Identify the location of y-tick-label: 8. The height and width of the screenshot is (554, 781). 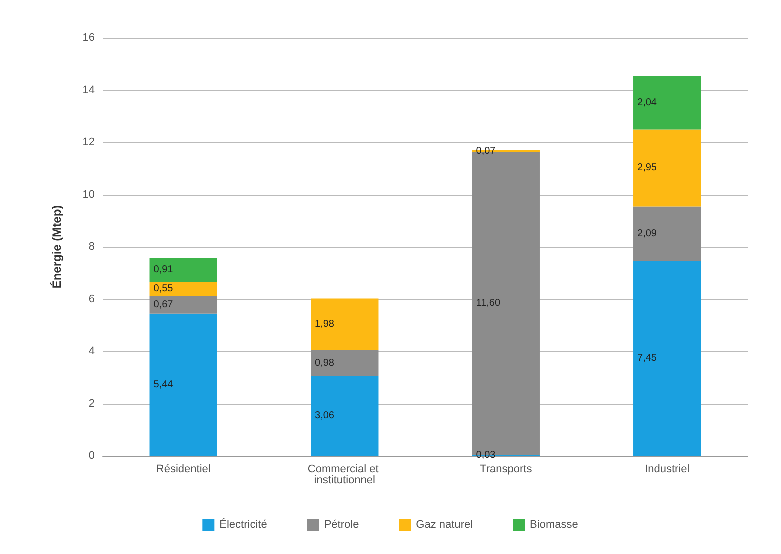
(91, 247).